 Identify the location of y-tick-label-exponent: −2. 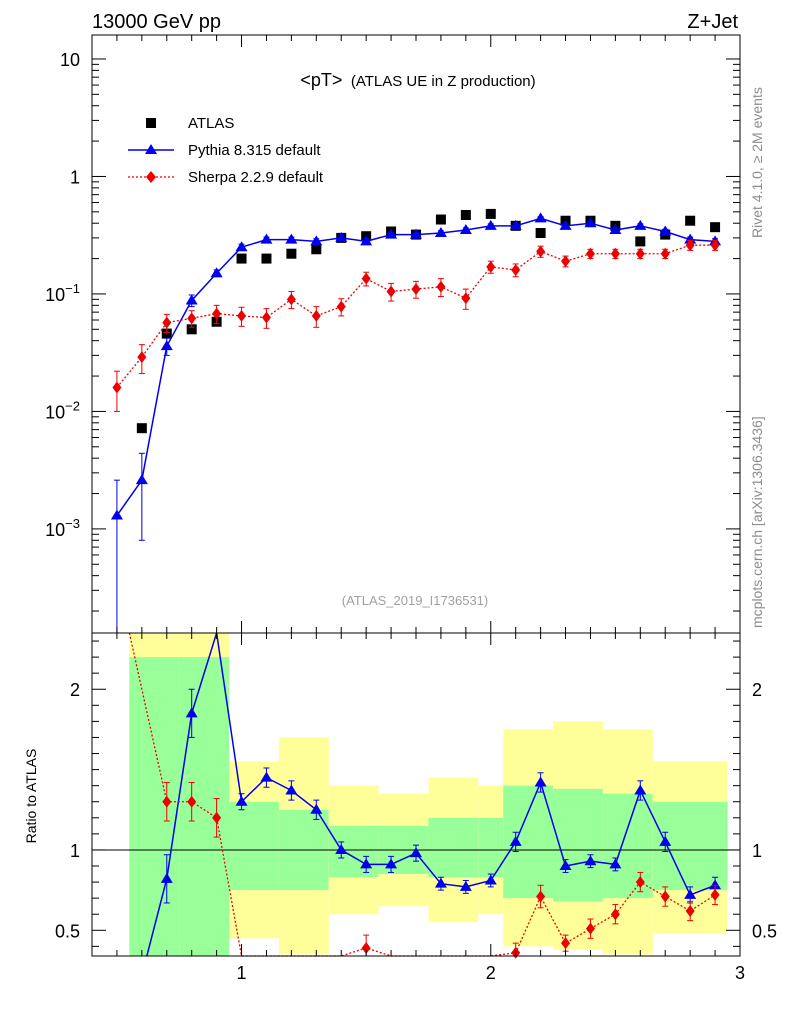
(72, 405).